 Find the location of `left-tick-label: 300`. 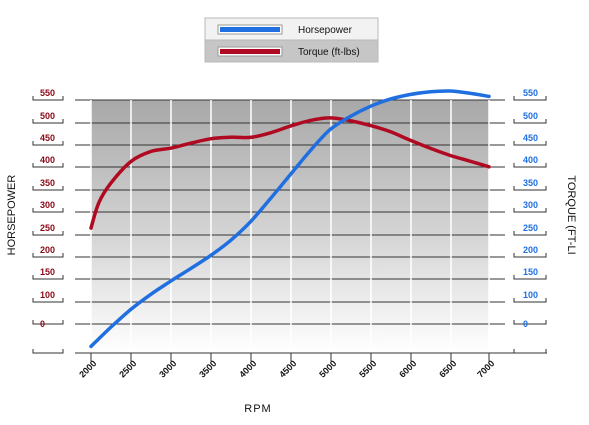

left-tick-label: 300 is located at coordinates (47, 205).